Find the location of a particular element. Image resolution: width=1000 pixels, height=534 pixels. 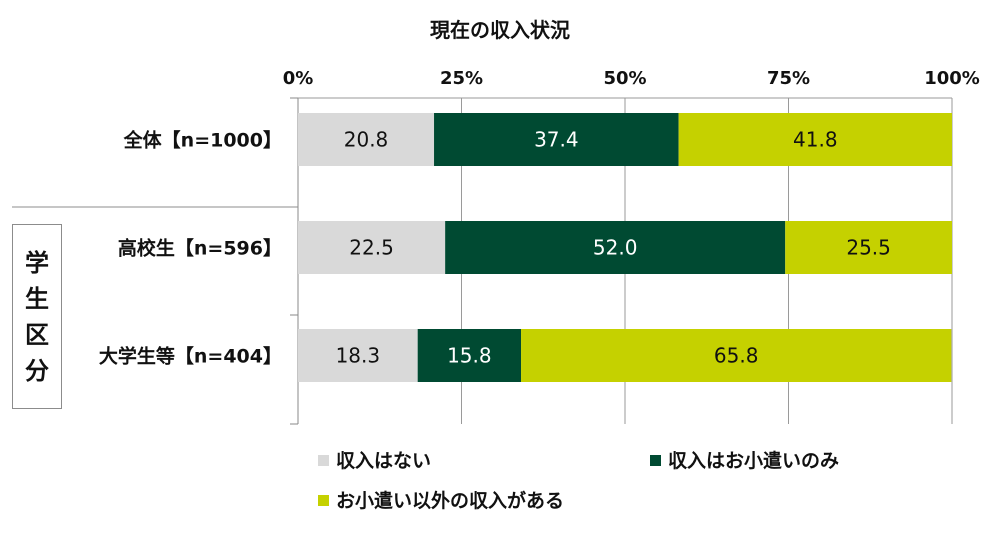

x-tick-label-4: 100% is located at coordinates (952, 78).